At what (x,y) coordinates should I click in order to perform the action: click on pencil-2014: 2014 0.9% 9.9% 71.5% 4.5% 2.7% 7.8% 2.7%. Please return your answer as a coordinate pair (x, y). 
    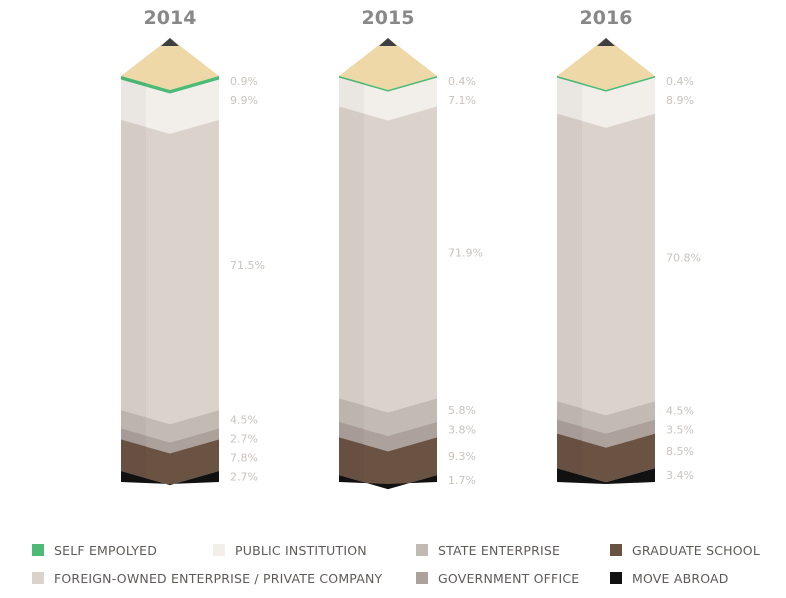
    Looking at the image, I should click on (193, 246).